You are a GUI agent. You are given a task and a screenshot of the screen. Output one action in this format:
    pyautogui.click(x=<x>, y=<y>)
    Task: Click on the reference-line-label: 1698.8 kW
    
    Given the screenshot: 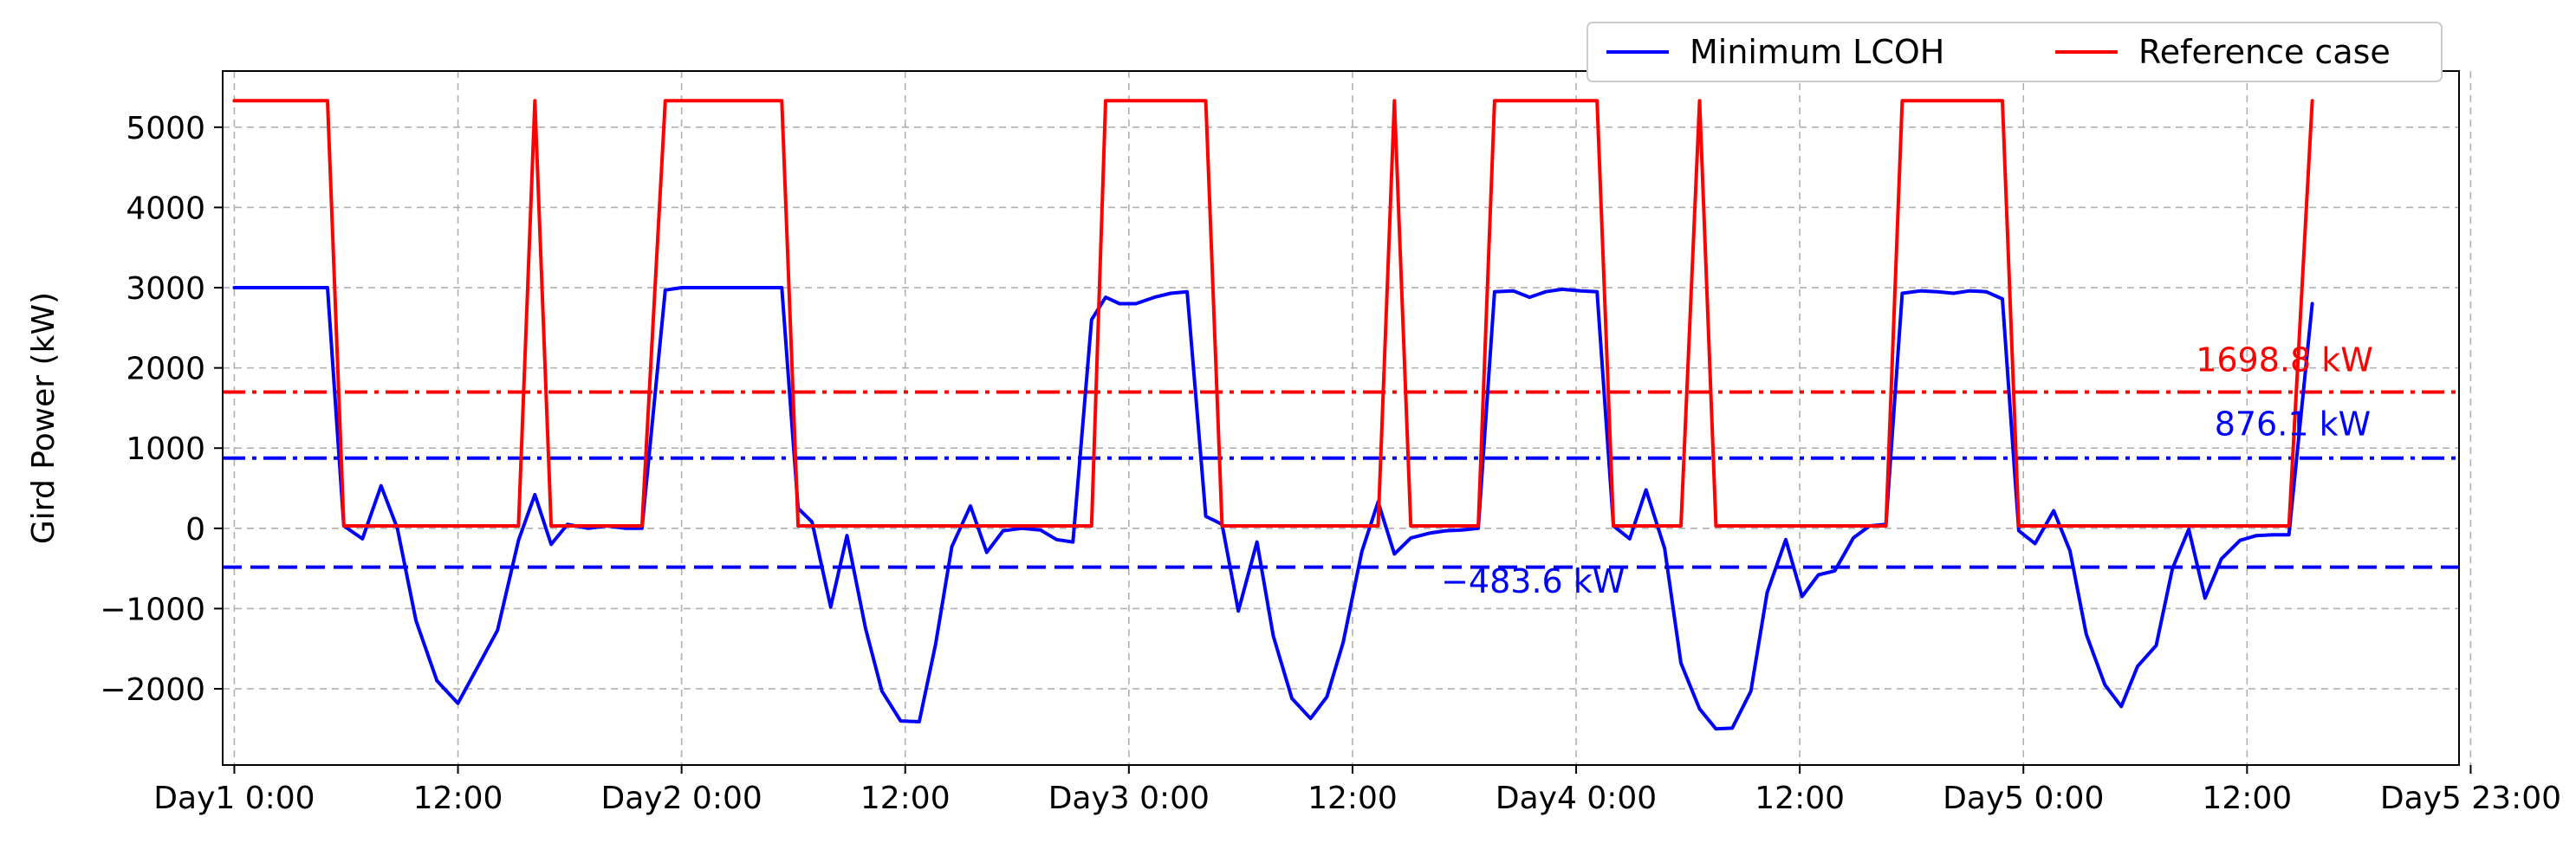 What is the action you would take?
    pyautogui.click(x=2285, y=359)
    